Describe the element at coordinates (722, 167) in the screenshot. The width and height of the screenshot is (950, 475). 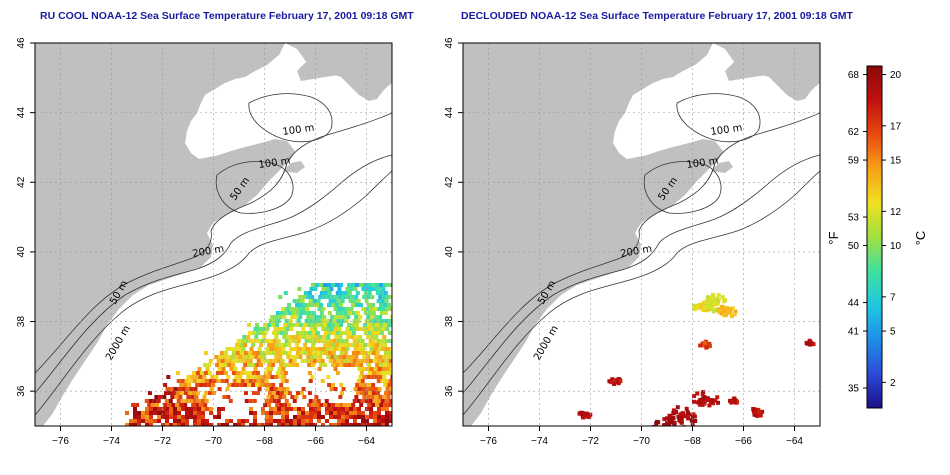
I see `land-shape` at that location.